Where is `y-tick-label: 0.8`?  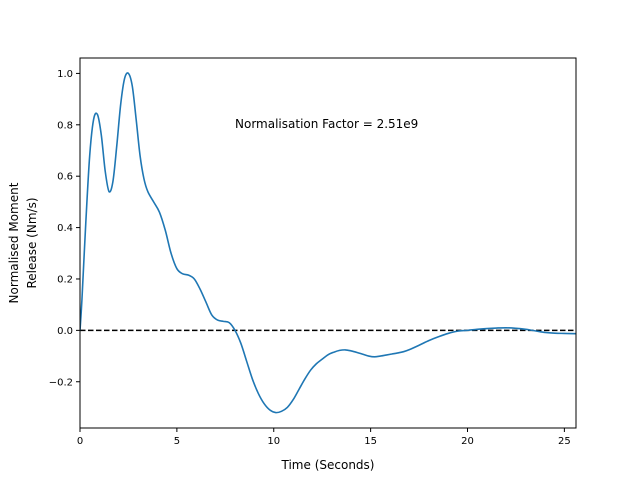
y-tick-label: 0.8 is located at coordinates (65, 125).